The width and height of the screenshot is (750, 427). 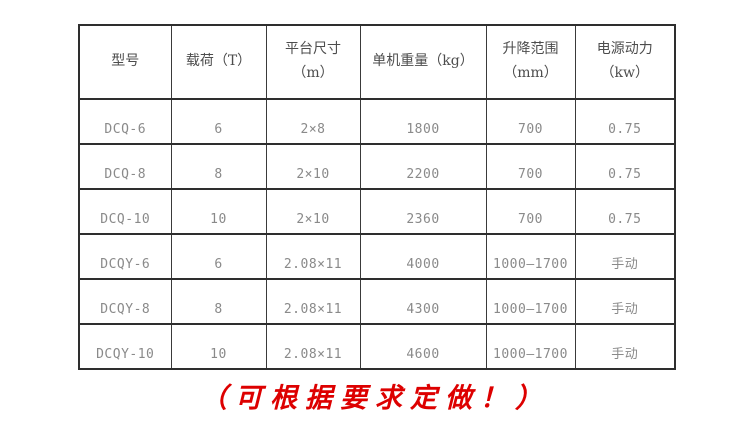 I want to click on column-header-model: 型号, so click(x=125, y=62).